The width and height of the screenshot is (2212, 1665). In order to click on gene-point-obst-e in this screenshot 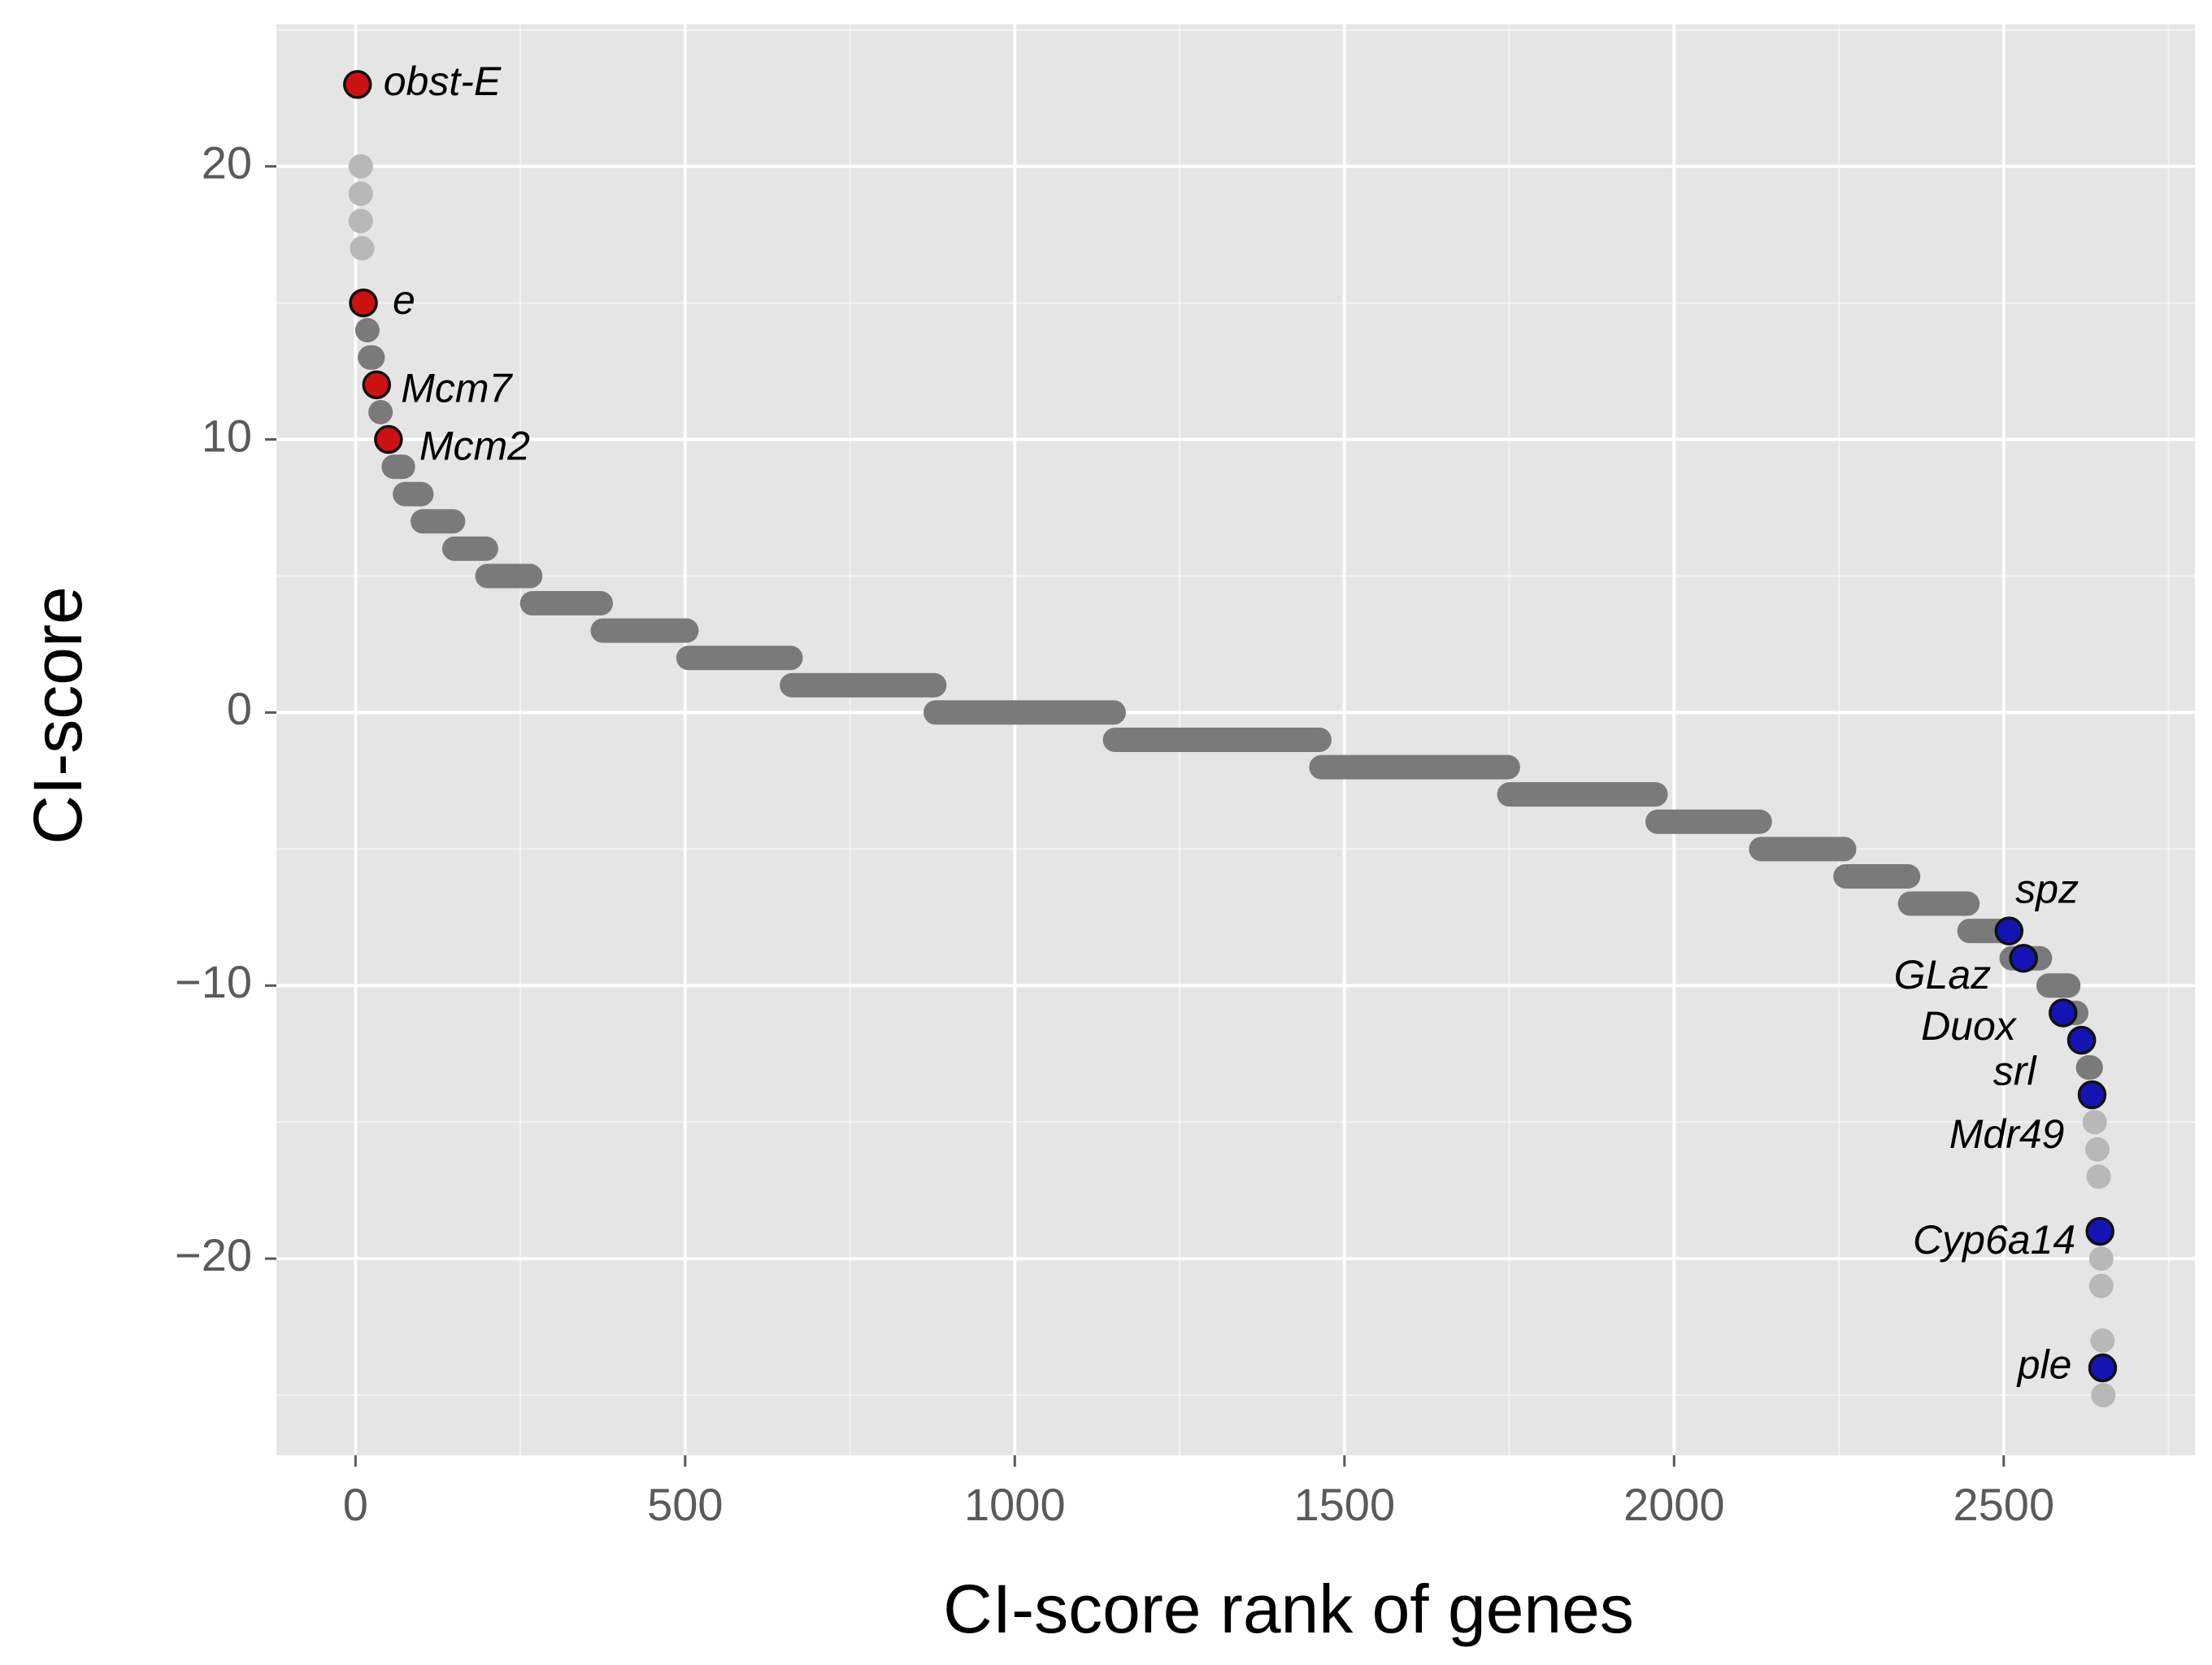, I will do `click(357, 84)`.